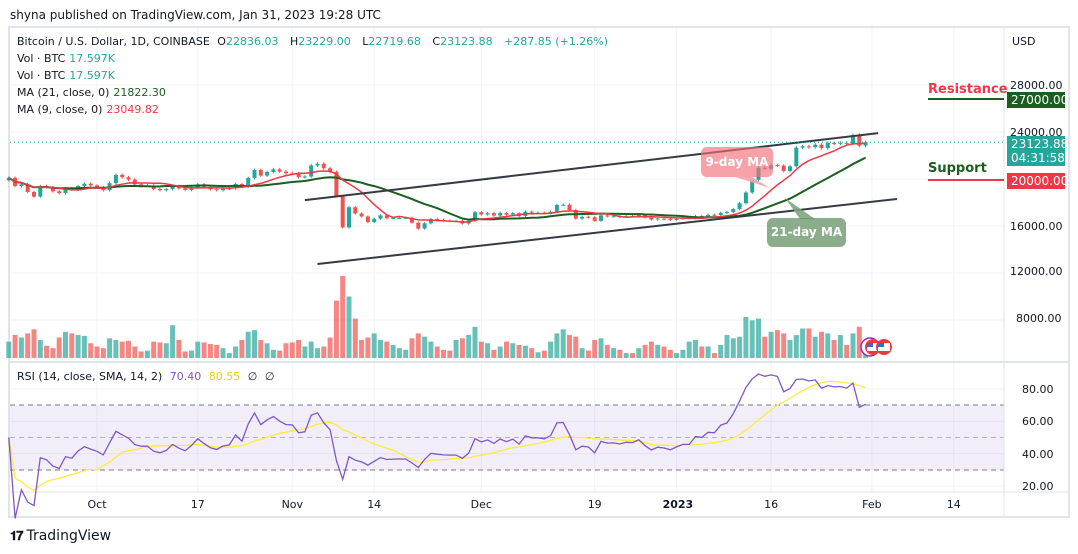 The image size is (1078, 554). I want to click on resistance-label: Resistance, so click(968, 89).